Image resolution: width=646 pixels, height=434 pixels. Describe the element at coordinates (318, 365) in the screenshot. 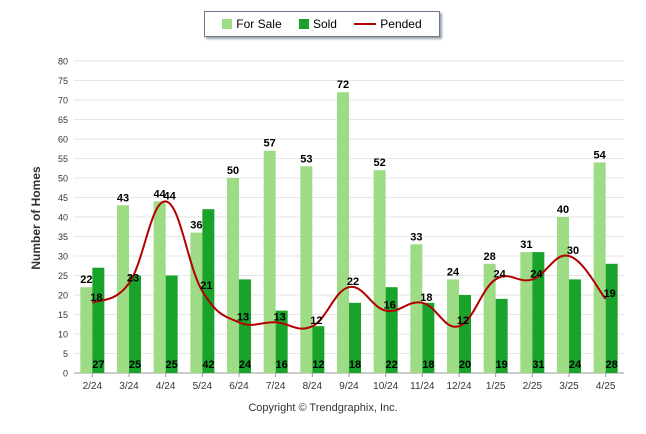

I see `sold-data-label: 12` at that location.